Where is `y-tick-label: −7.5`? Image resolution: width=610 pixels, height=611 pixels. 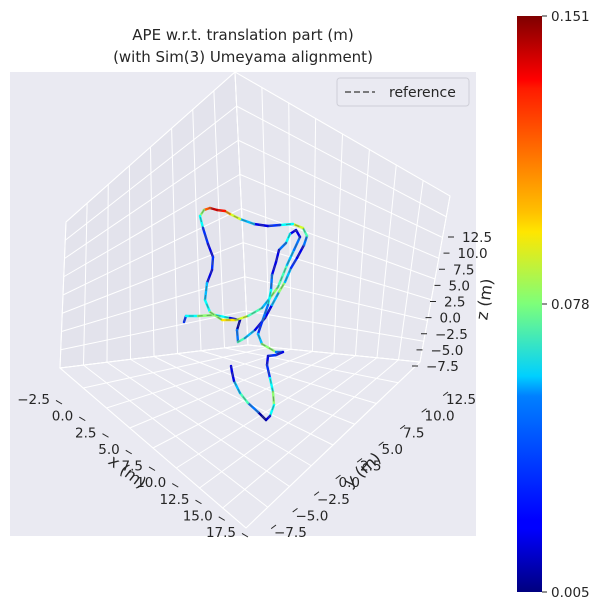
y-tick-label: −7.5 is located at coordinates (290, 533).